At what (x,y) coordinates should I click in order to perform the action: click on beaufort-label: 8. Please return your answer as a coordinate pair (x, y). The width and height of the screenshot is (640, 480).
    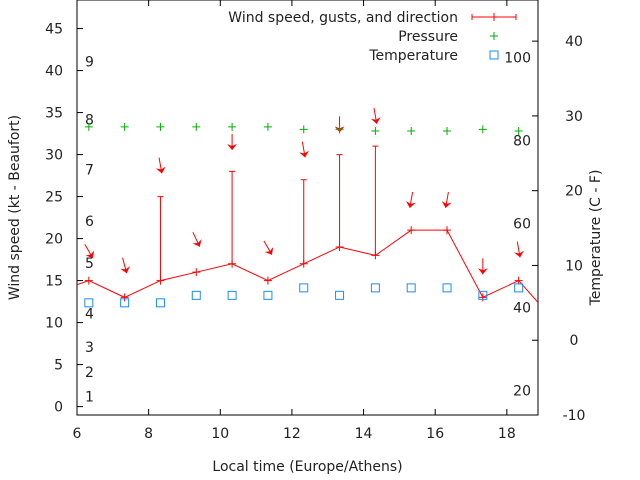
    Looking at the image, I should click on (89, 120).